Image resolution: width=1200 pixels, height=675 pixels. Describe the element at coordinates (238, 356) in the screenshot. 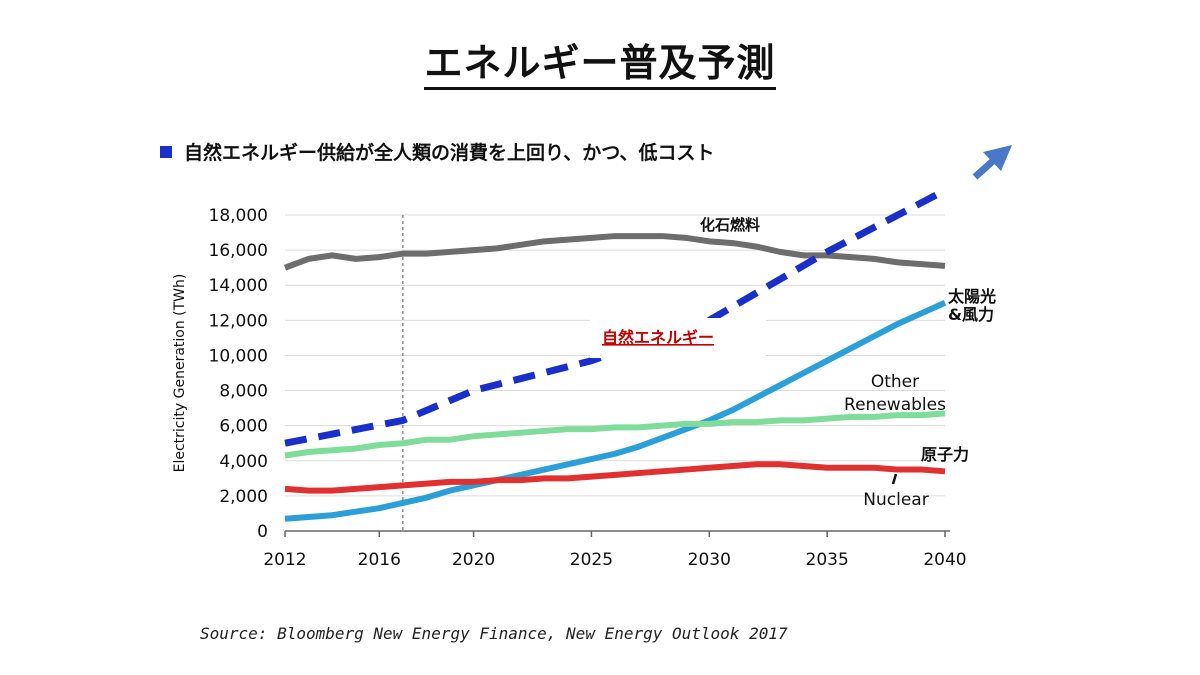

I see `y-tick-label: 10,000` at that location.